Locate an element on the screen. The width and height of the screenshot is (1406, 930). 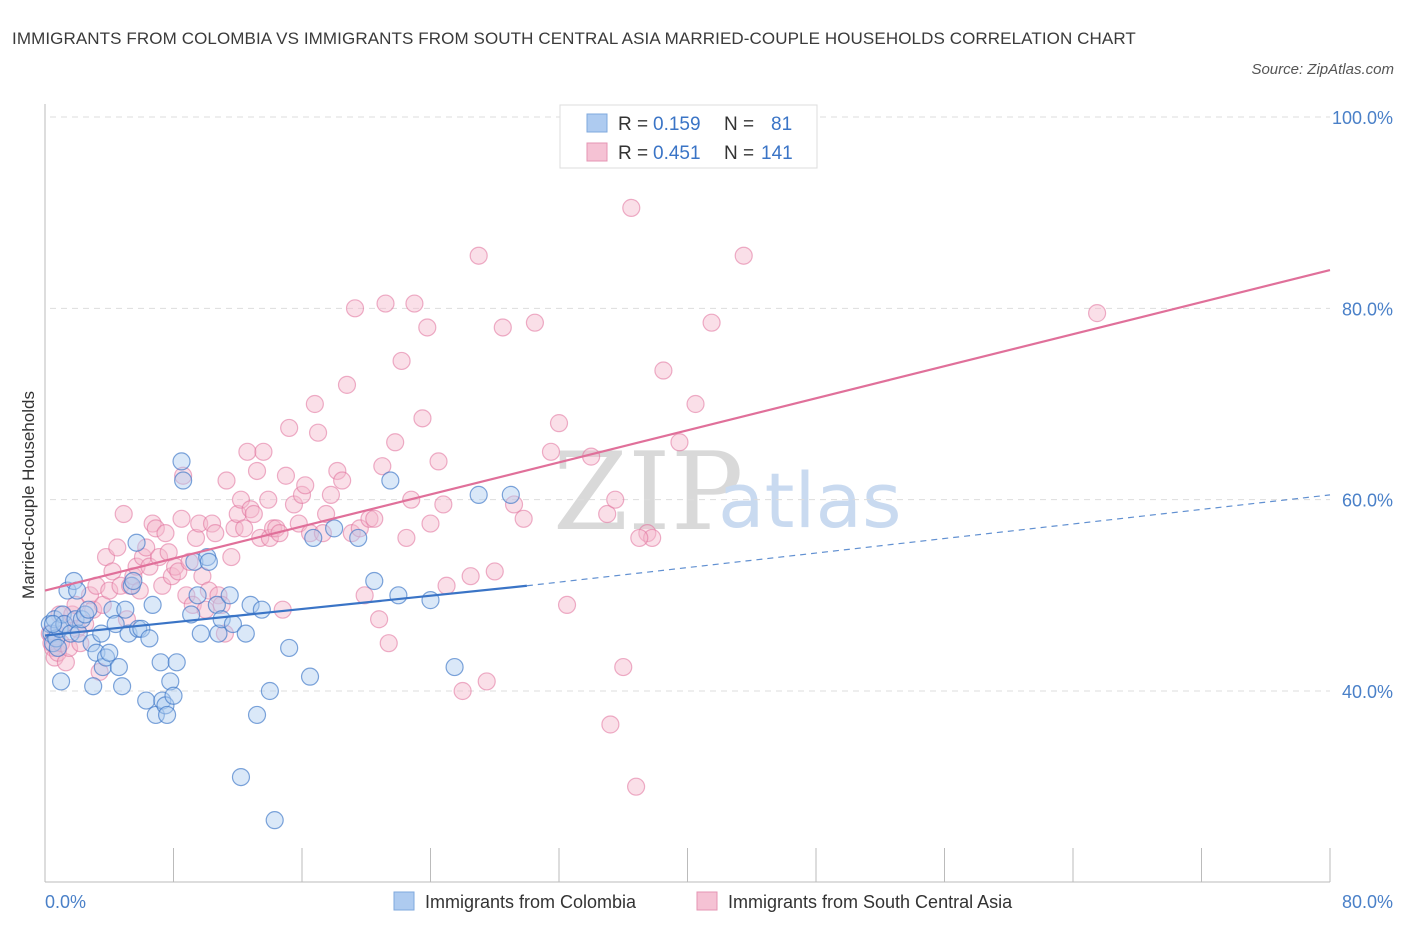
y-tick-label-60: 60.0% is located at coordinates (1367, 501).